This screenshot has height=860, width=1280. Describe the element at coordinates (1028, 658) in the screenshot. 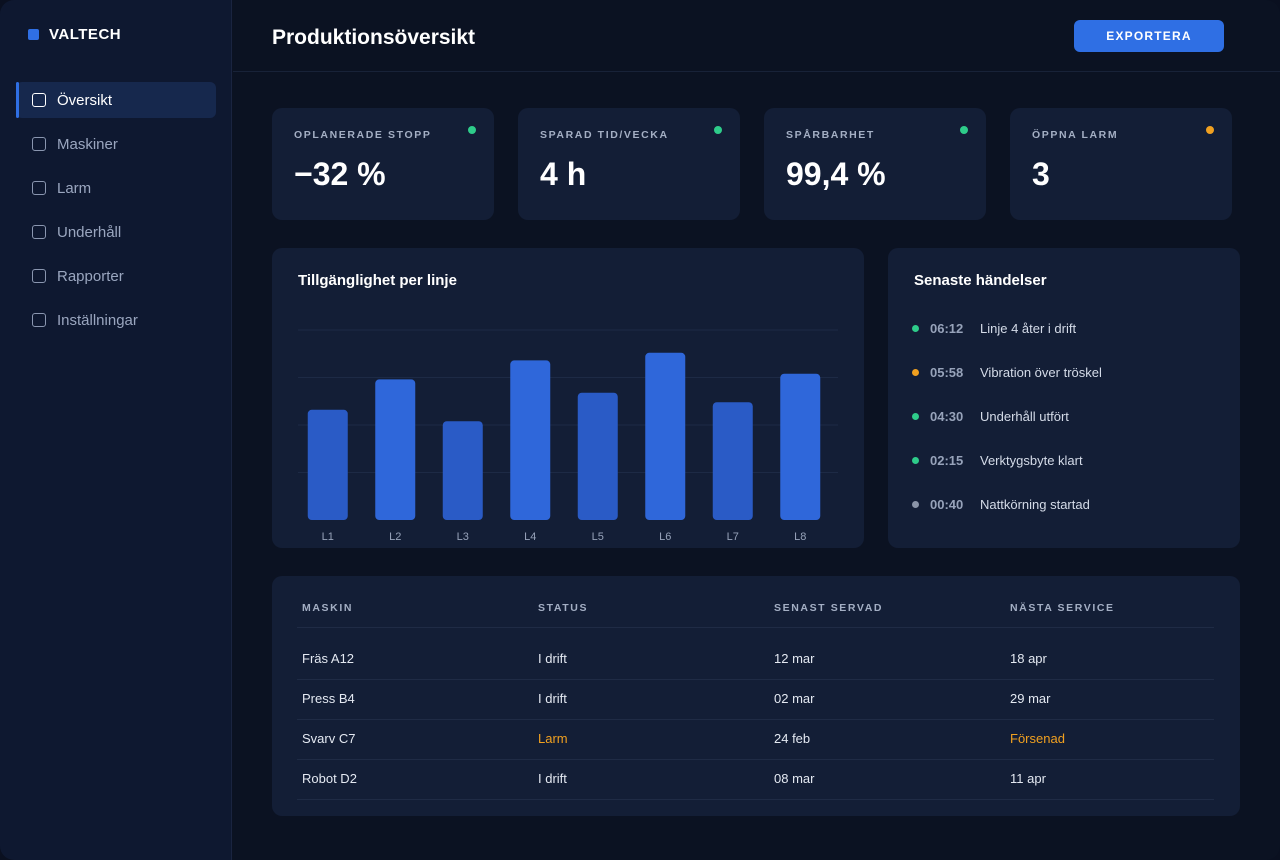

I see `cell-next-service: 18 apr` at that location.